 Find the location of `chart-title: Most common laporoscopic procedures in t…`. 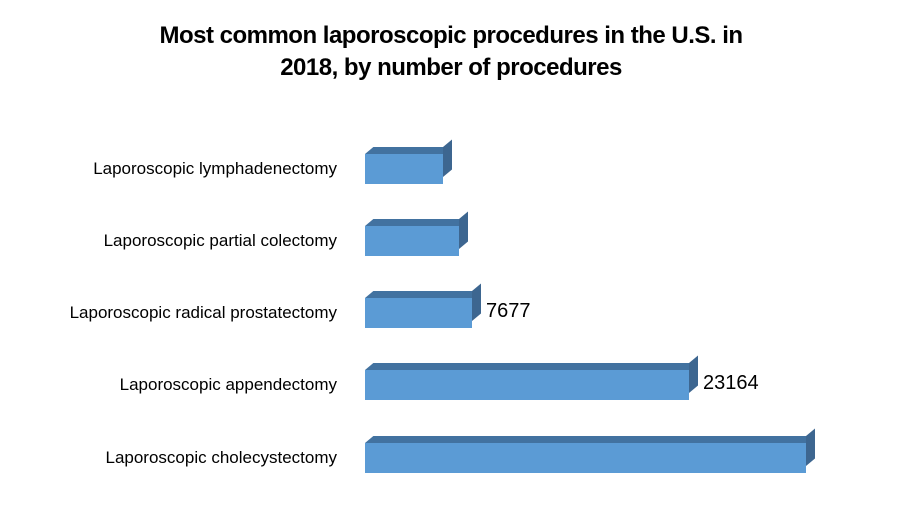

chart-title: Most common laporoscopic procedures in t… is located at coordinates (451, 52).